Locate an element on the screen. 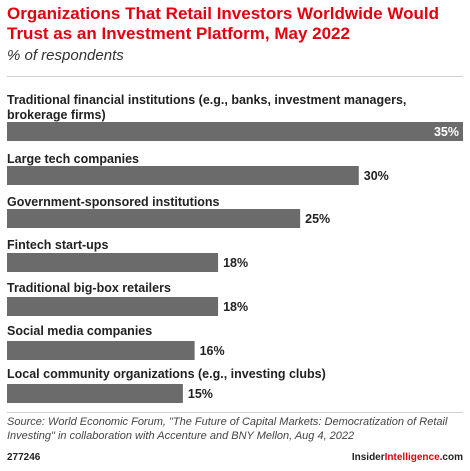  category-label: Traditional big-box retailers is located at coordinates (89, 288).